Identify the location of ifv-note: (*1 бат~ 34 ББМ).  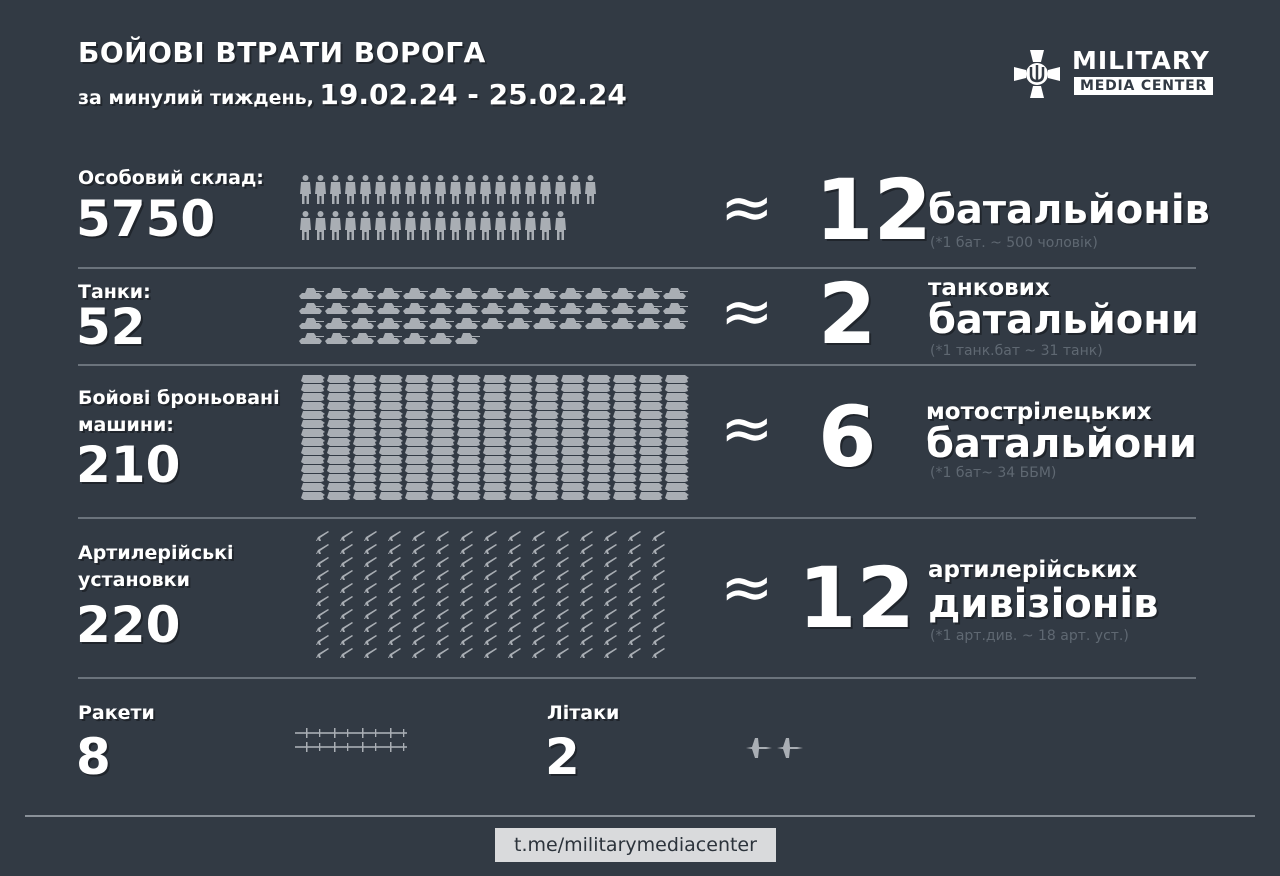
(993, 473).